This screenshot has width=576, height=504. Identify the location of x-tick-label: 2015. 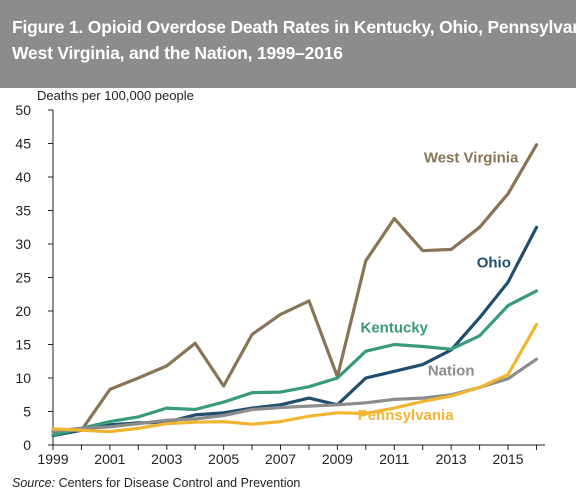
(507, 459).